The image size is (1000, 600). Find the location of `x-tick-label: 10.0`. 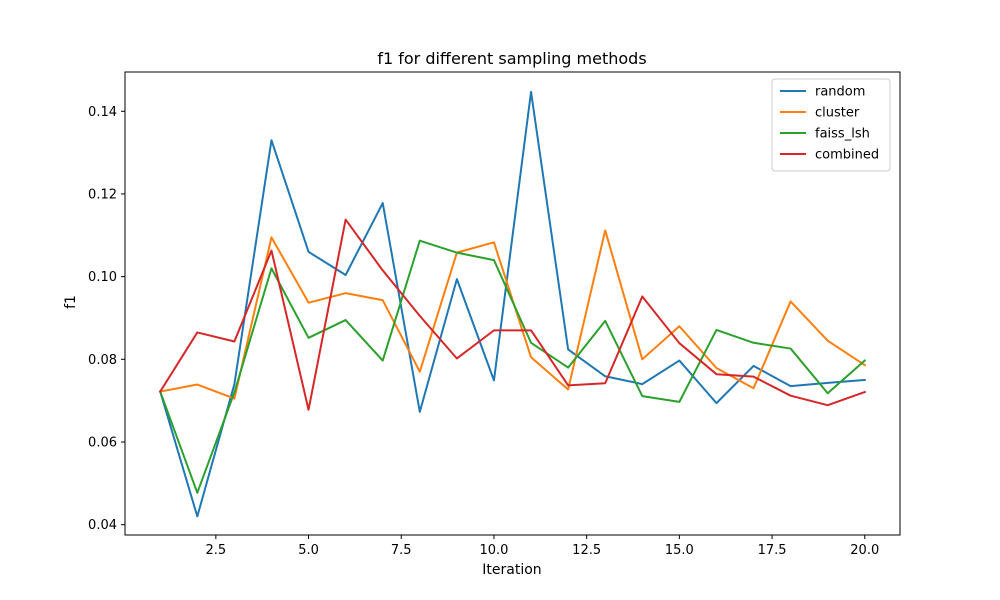

x-tick-label: 10.0 is located at coordinates (493, 550).